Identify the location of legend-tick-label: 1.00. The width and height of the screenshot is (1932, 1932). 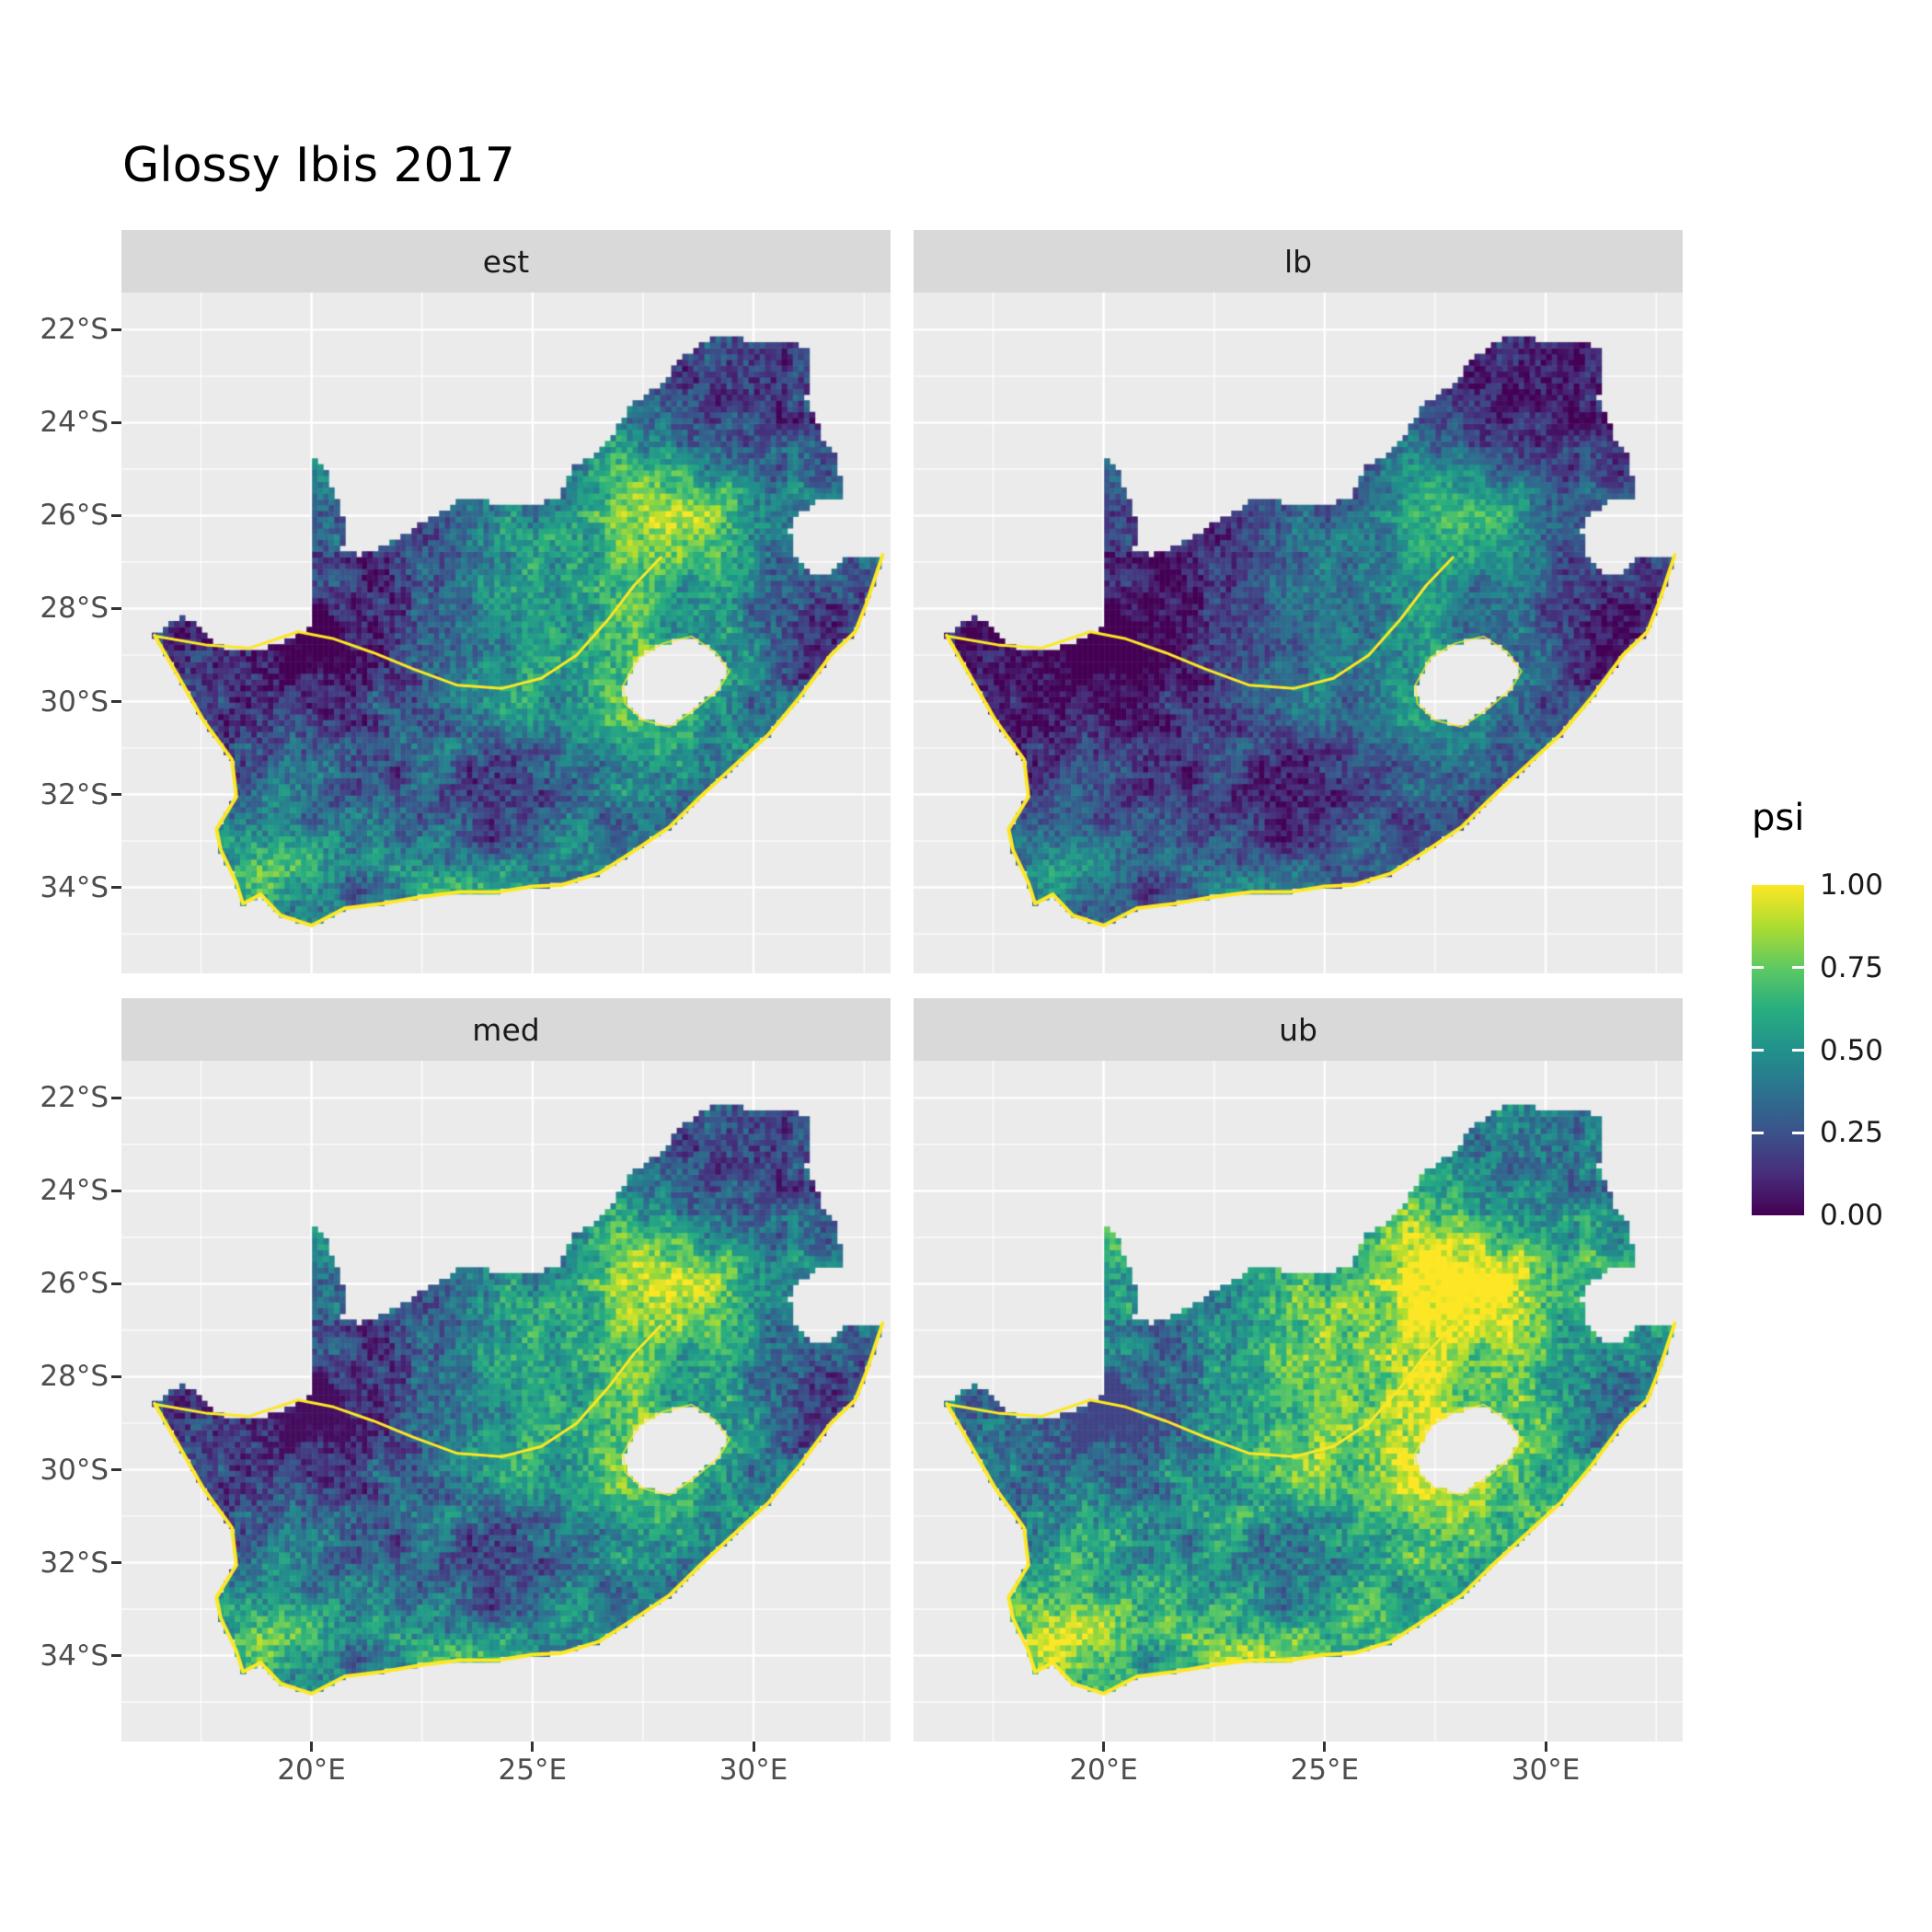
(1852, 885).